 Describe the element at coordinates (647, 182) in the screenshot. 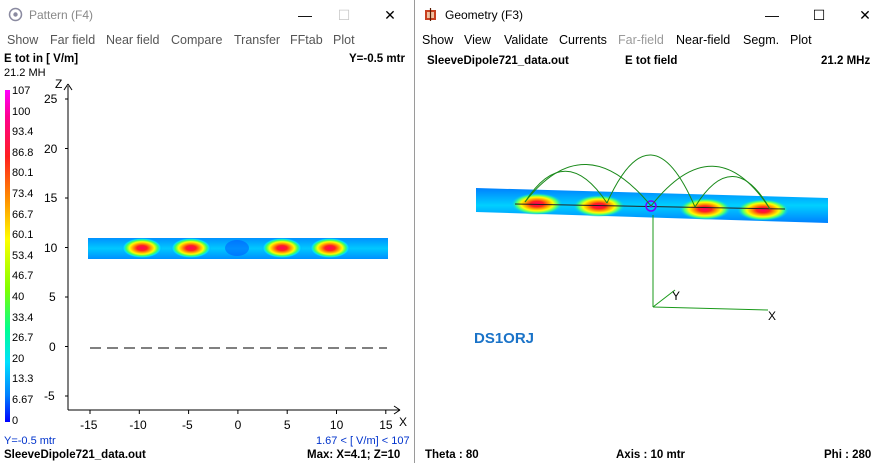

I see `current-distribution` at that location.